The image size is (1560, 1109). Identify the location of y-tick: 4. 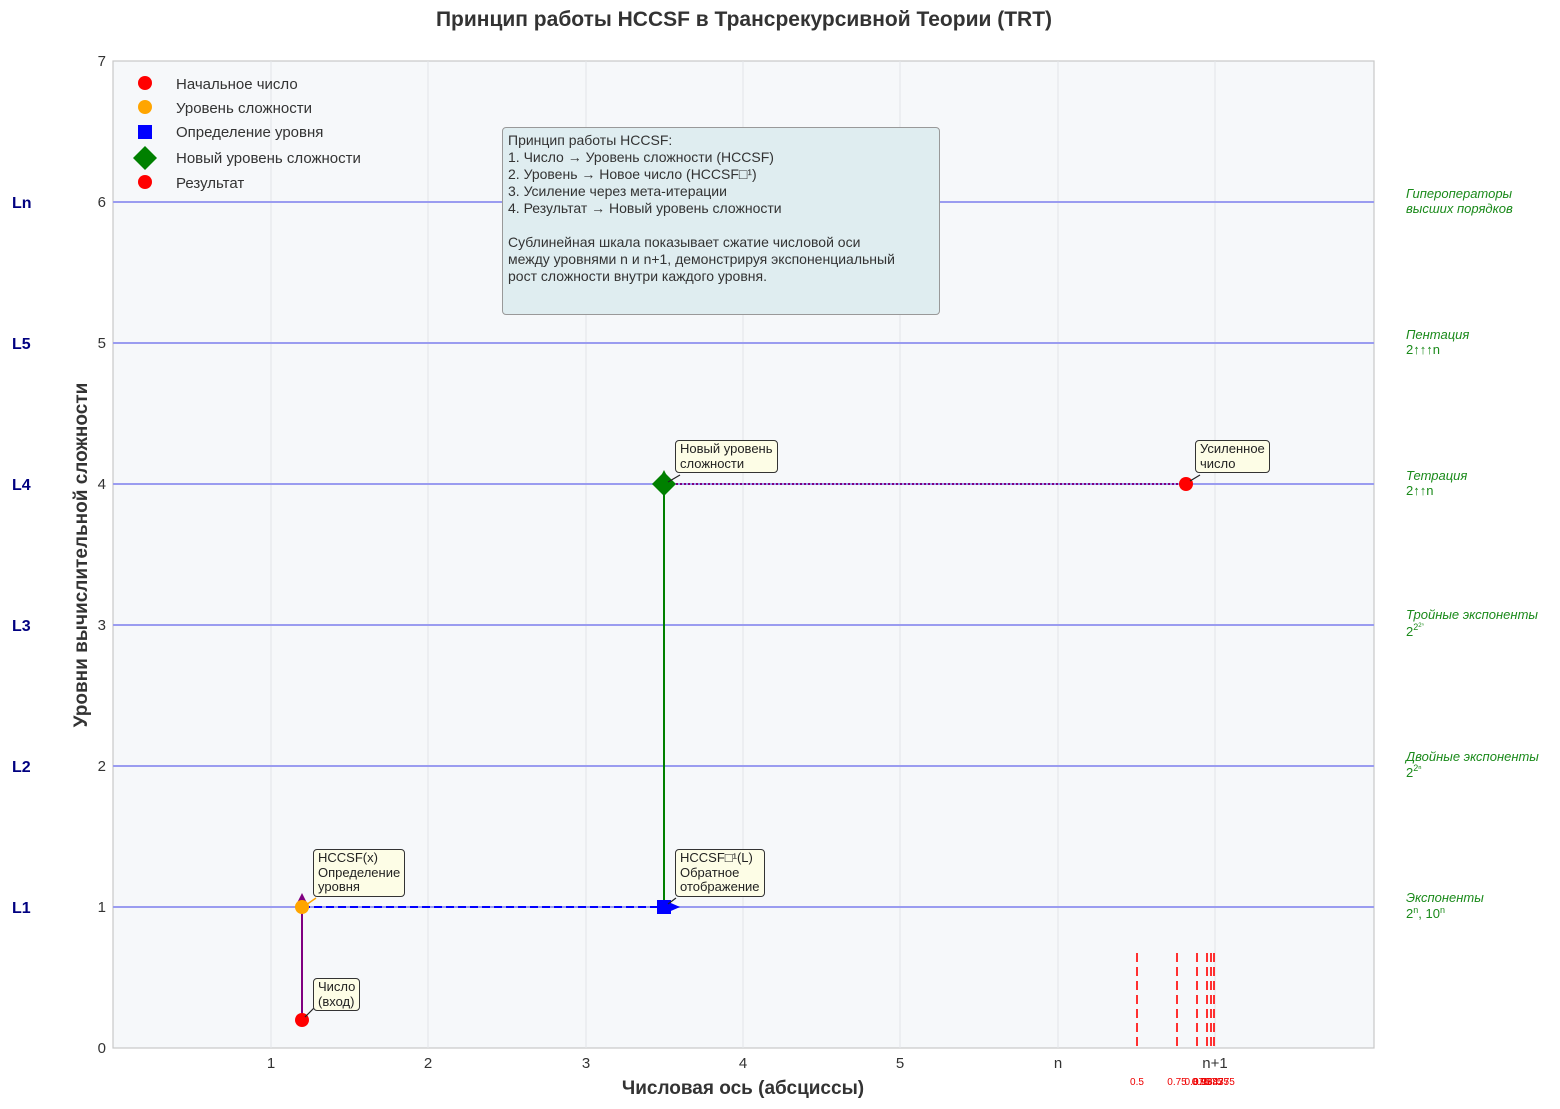
(102, 484).